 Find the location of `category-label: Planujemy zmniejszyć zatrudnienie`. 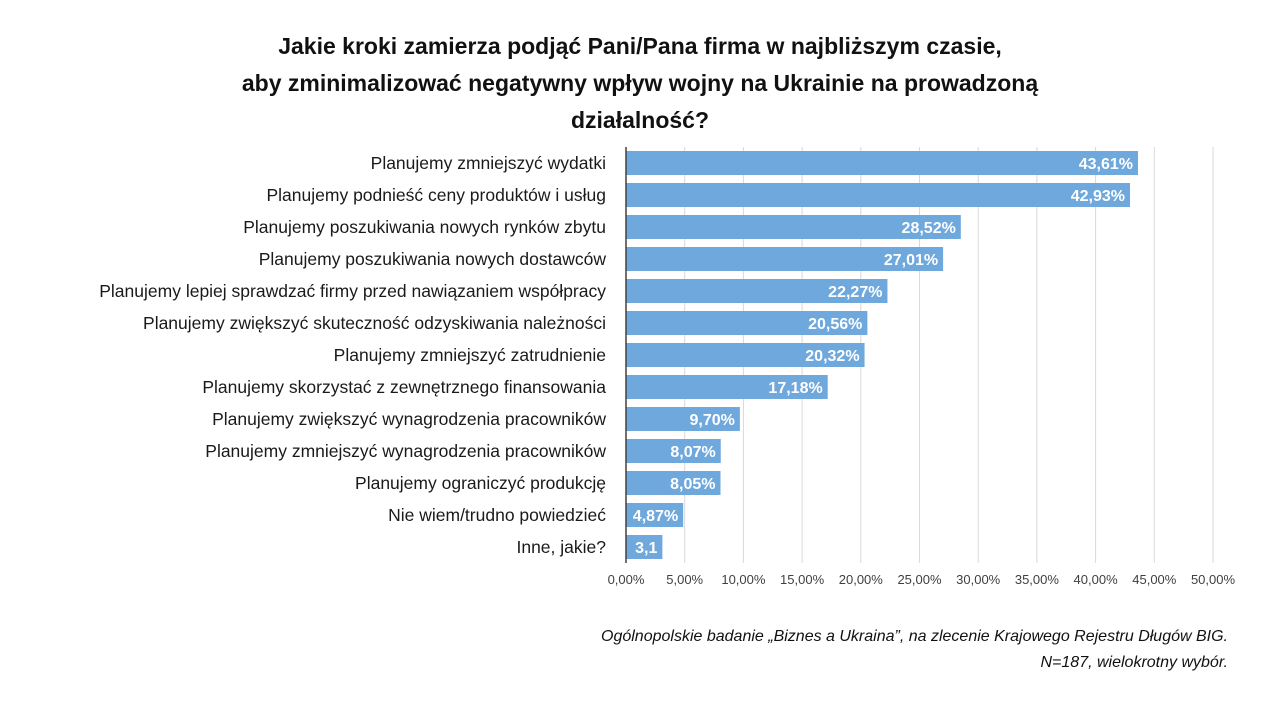

category-label: Planujemy zmniejszyć zatrudnienie is located at coordinates (470, 355).